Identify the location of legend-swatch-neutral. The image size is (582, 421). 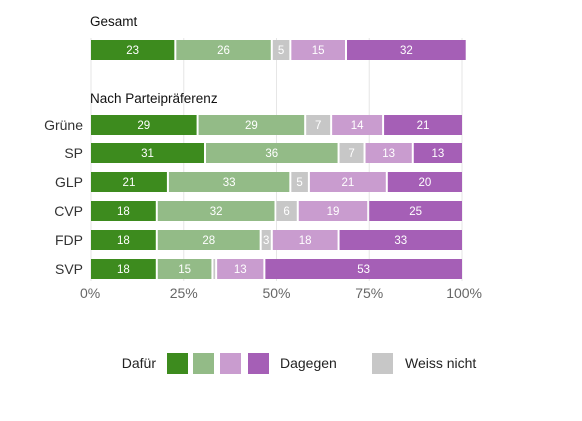
(382, 363).